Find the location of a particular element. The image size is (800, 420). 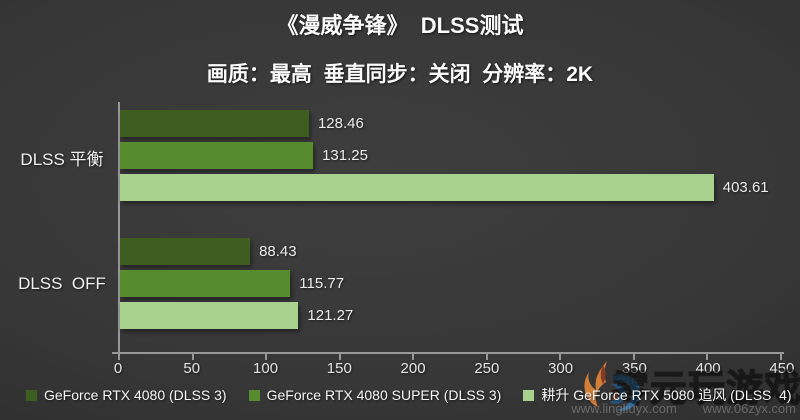

bar-value-label: 115.77 is located at coordinates (322, 283).